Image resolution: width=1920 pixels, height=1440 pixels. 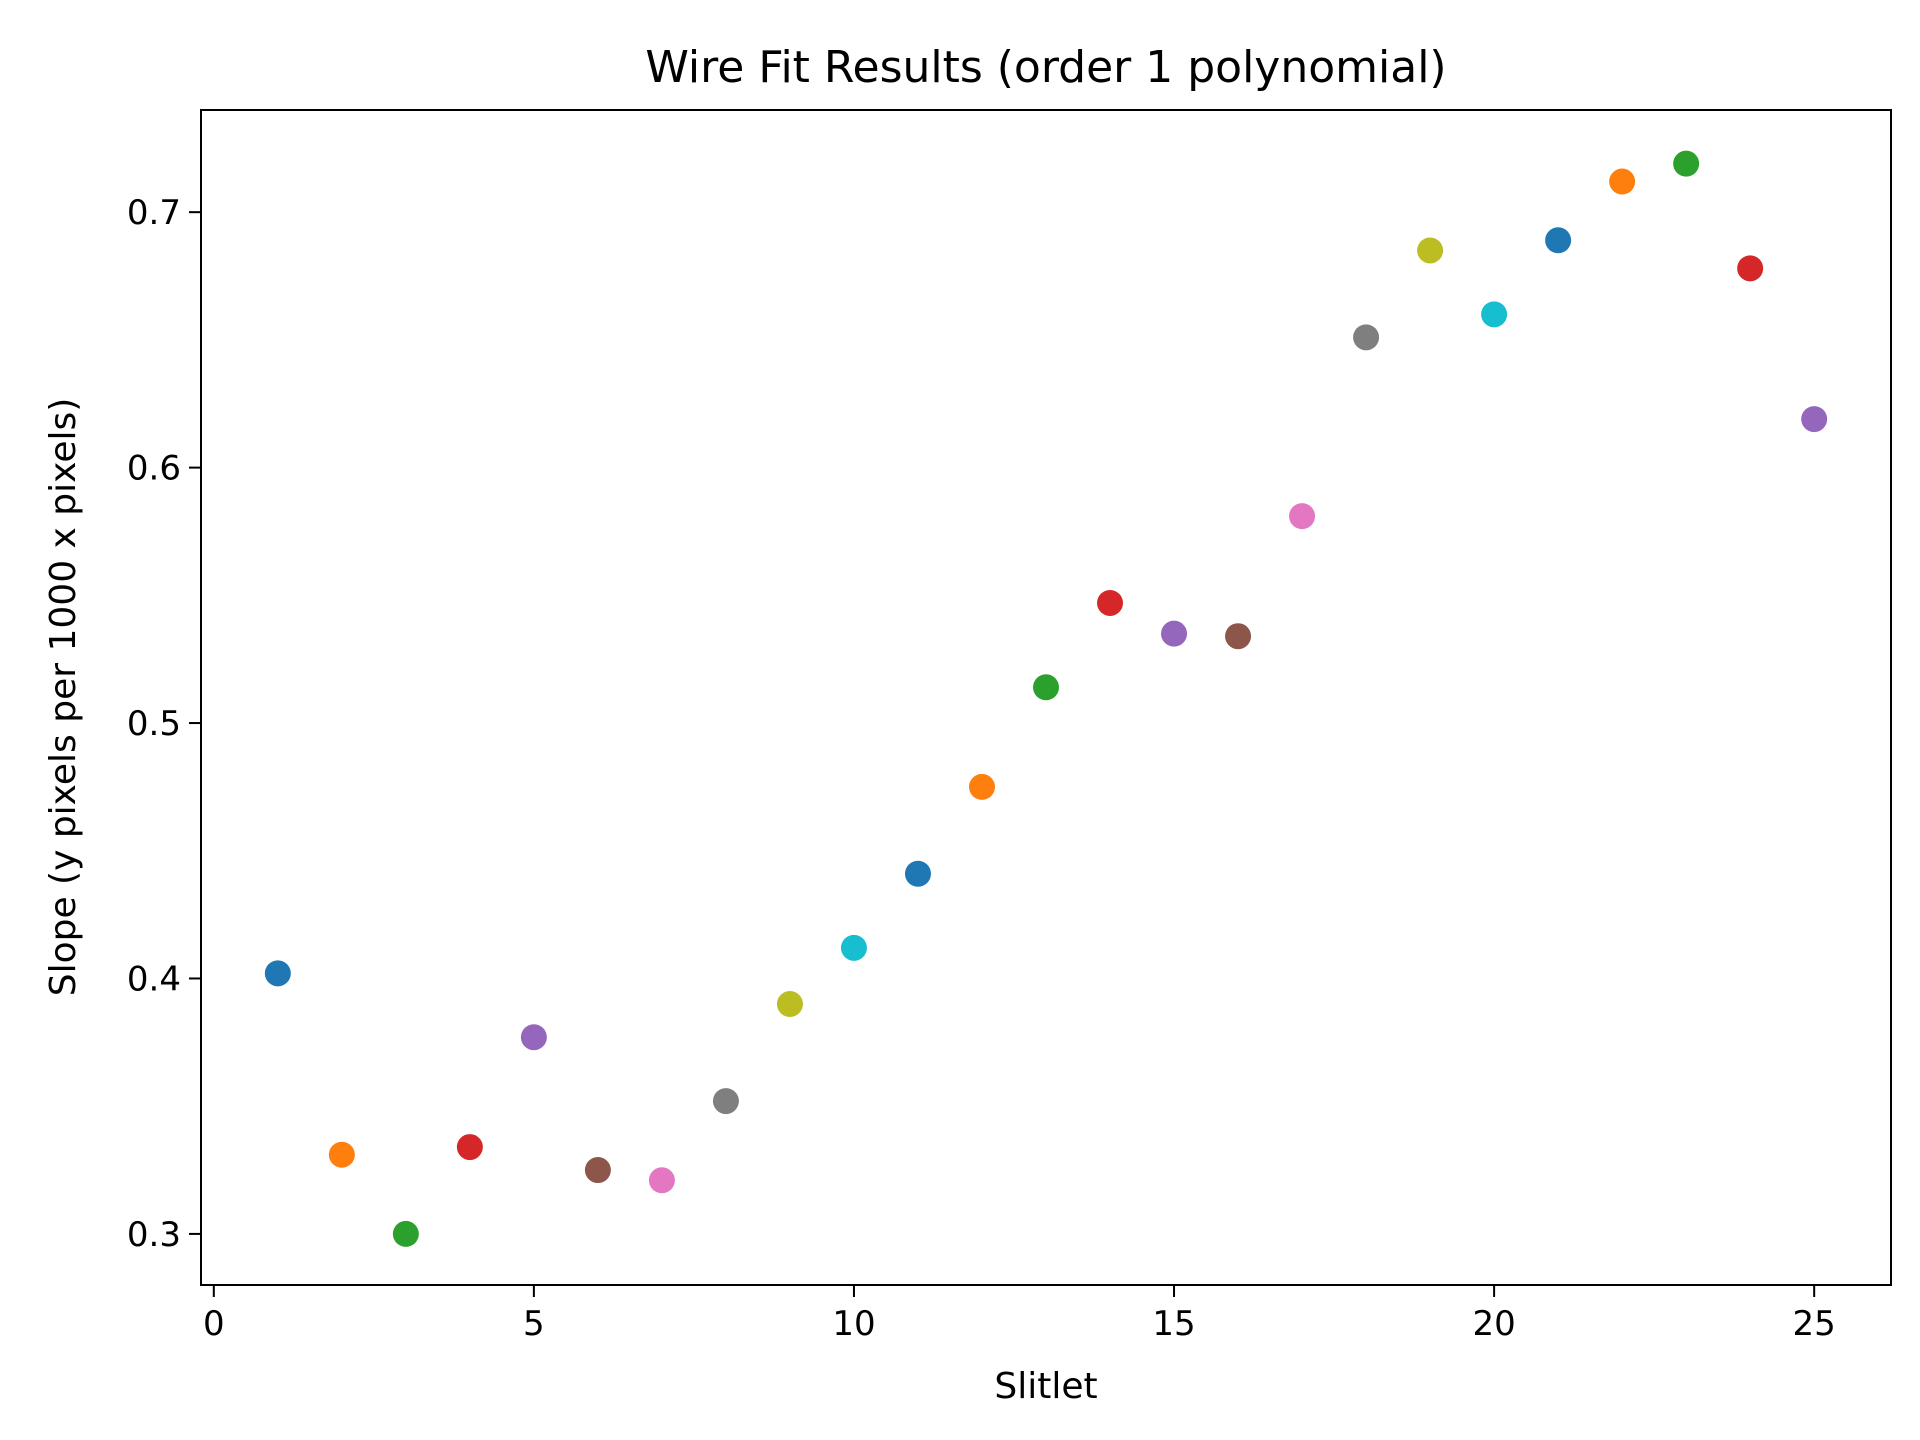 What do you see at coordinates (63, 697) in the screenshot?
I see `y-axis-label: Slope (y pixels per 1000 x pixels)` at bounding box center [63, 697].